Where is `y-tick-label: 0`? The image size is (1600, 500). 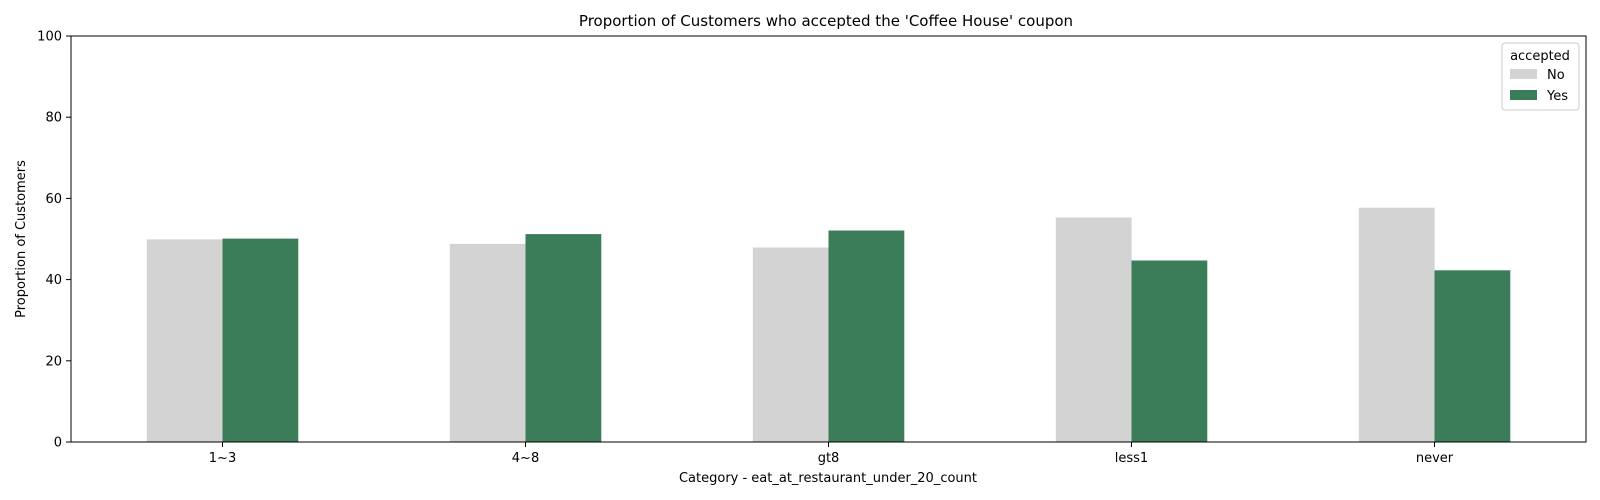 y-tick-label: 0 is located at coordinates (58, 443).